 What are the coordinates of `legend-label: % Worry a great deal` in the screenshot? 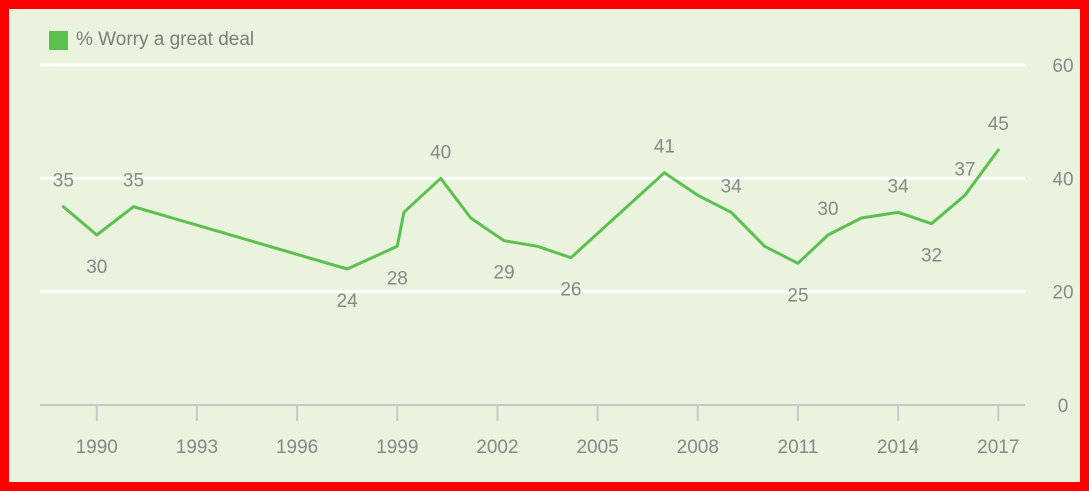 It's located at (165, 39).